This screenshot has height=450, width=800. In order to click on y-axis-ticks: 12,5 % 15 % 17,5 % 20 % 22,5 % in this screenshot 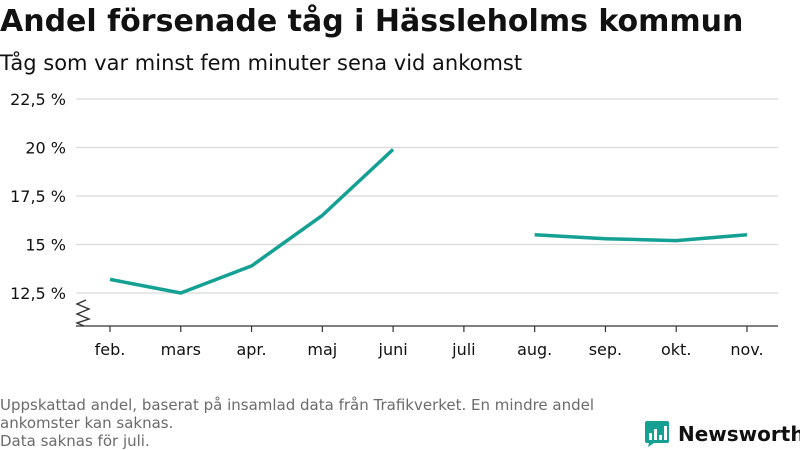, I will do `click(38, 196)`.